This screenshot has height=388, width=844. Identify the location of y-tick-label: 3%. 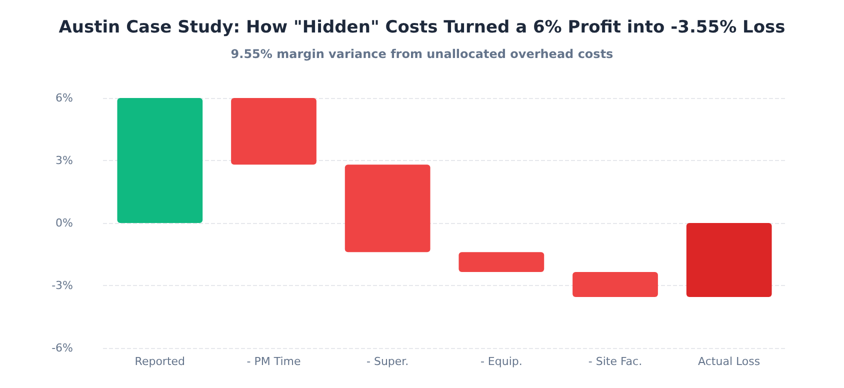
(64, 160).